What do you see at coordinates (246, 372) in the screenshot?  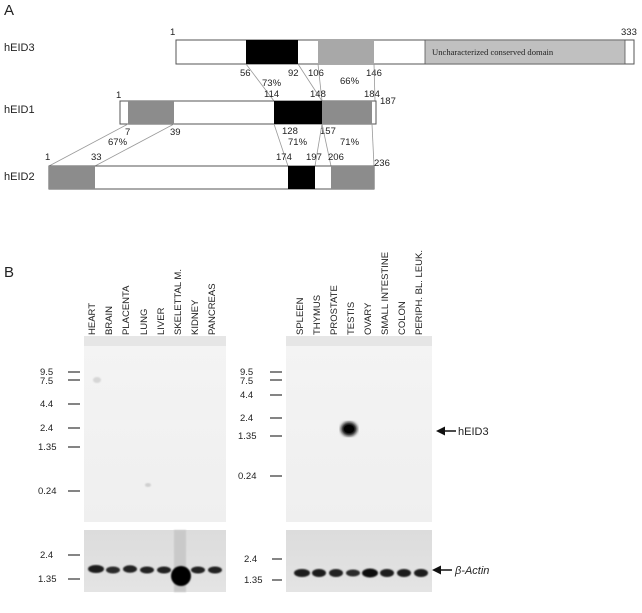 I see `right-marker-9.5: 9.5` at bounding box center [246, 372].